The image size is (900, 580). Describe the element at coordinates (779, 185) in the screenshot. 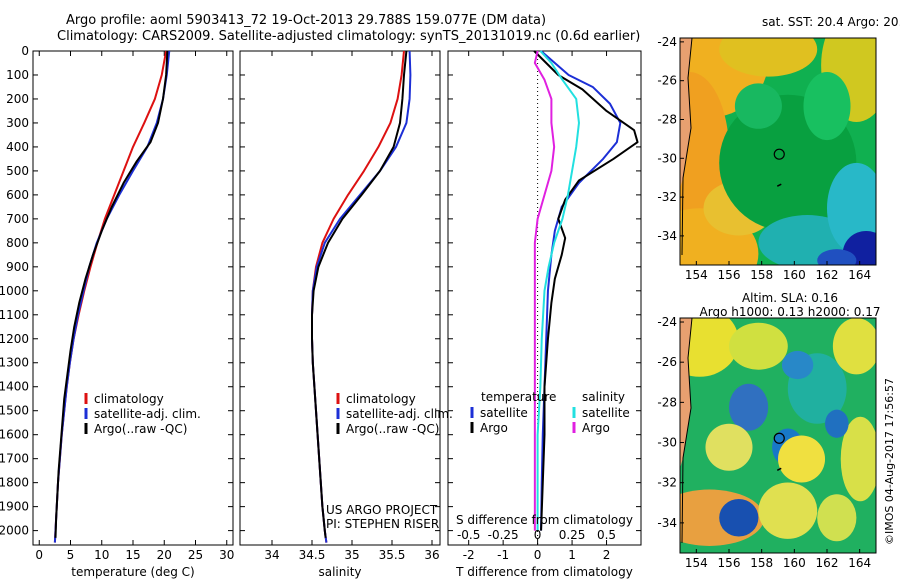

I see `argo-track-mark` at that location.